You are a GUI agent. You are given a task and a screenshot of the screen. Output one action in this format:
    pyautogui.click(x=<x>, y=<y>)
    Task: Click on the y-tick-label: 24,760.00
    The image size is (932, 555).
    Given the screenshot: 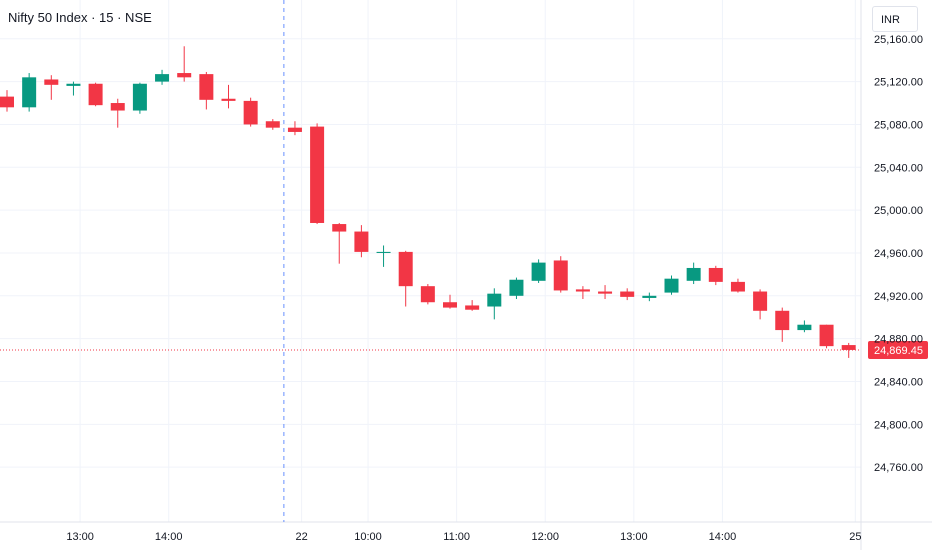 What is the action you would take?
    pyautogui.click(x=898, y=468)
    